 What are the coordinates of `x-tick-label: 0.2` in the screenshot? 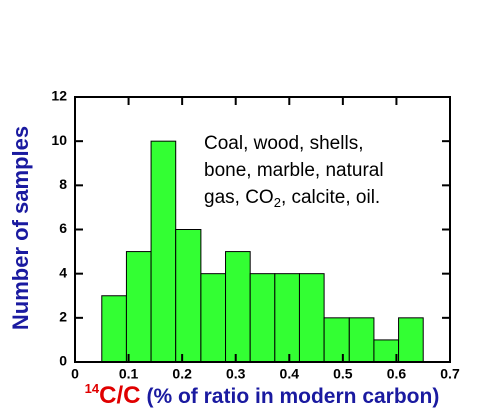 It's located at (182, 374).